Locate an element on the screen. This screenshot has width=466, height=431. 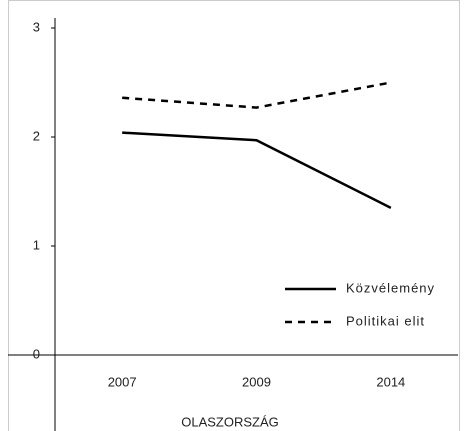
y-tick-label: 1 is located at coordinates (36, 244).